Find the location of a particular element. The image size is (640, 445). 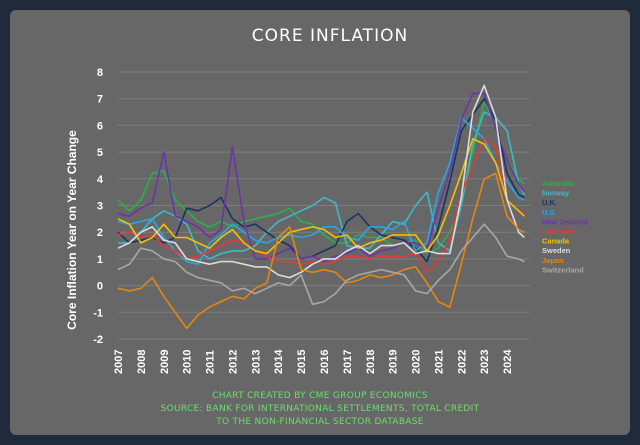

y-tick-label: 4 is located at coordinates (100, 180).